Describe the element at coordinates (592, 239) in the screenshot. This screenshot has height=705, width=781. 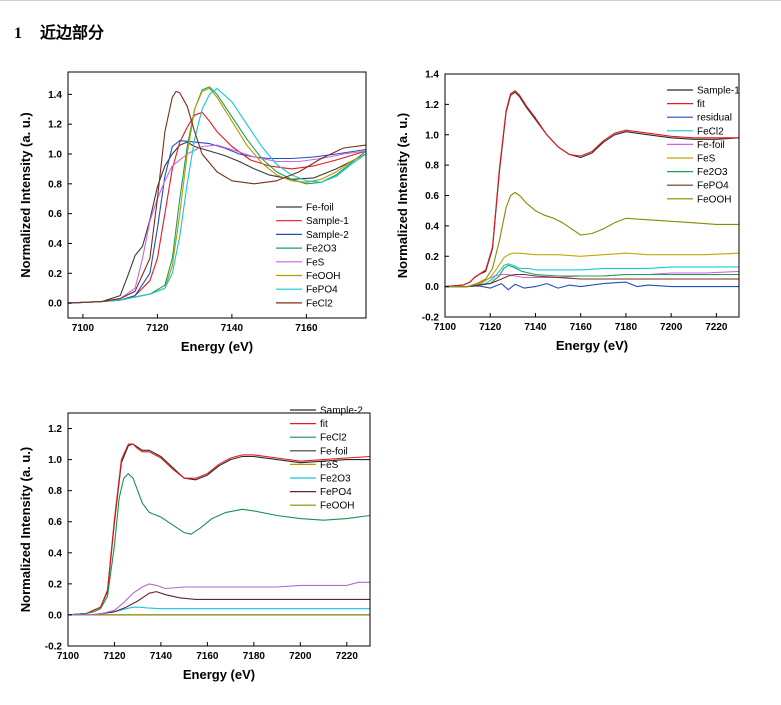
I see `series-line-feooh` at that location.